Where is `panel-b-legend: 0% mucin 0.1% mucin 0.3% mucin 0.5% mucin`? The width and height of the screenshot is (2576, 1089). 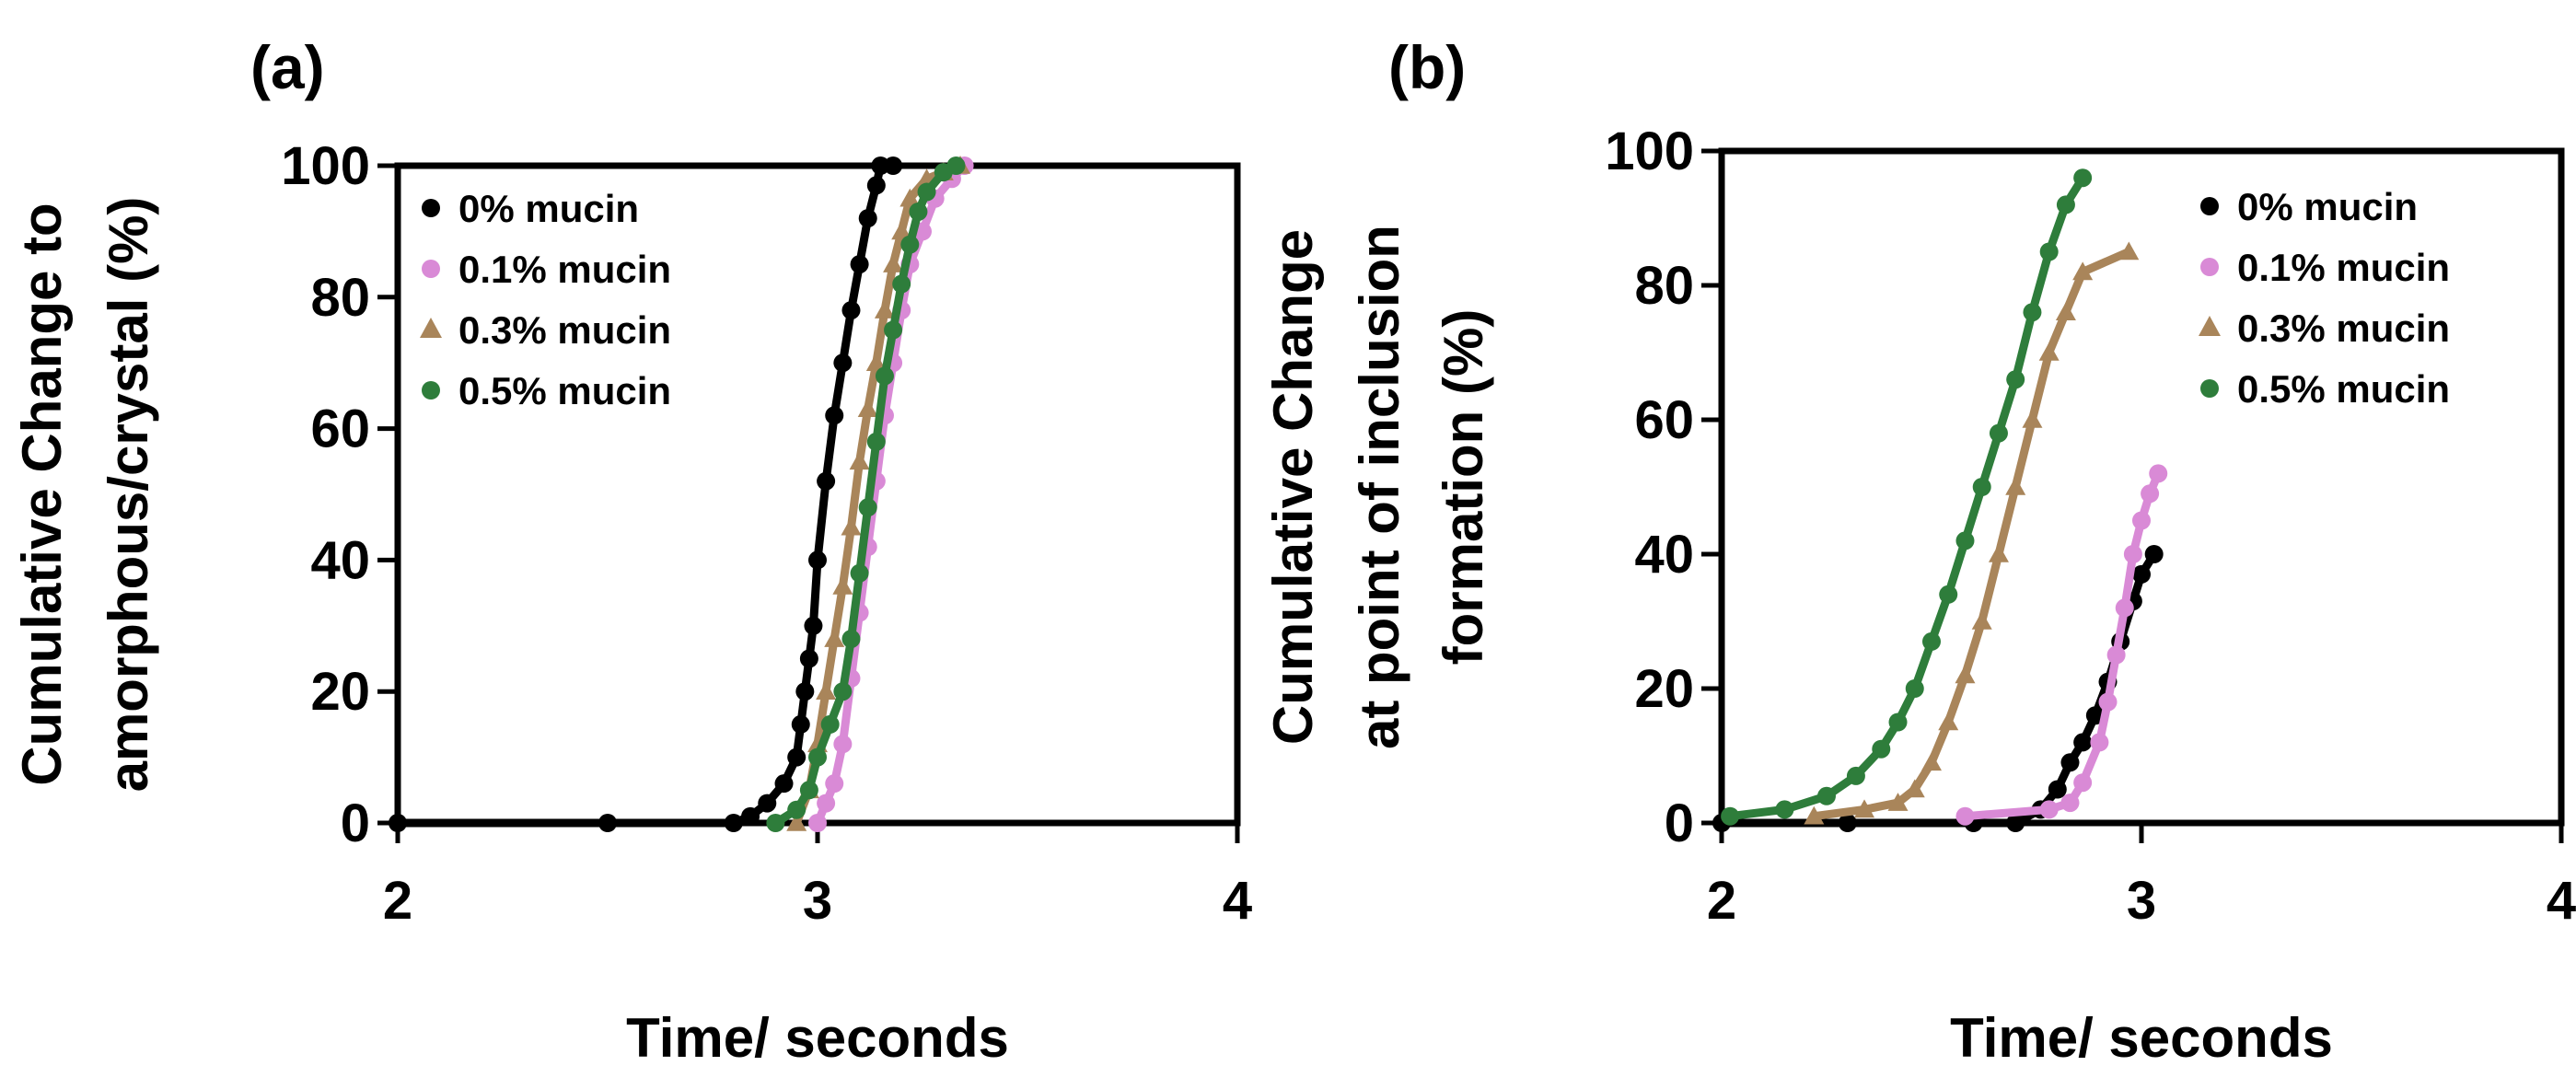
panel-b-legend: 0% mucin 0.1% mucin 0.3% mucin 0.5% mucin is located at coordinates (2324, 298).